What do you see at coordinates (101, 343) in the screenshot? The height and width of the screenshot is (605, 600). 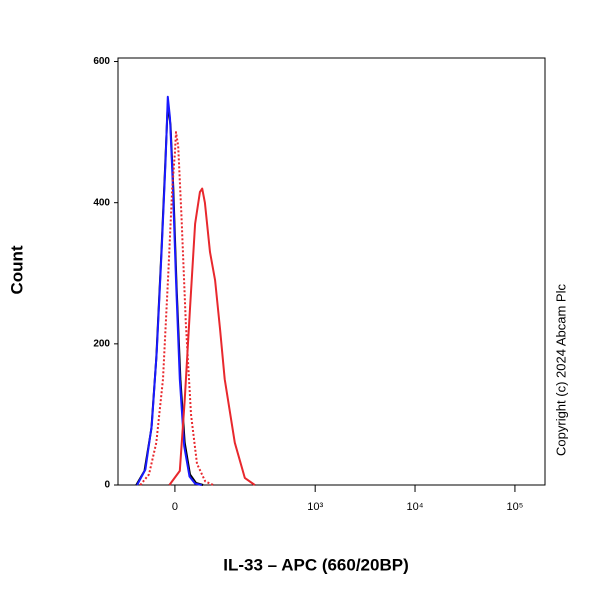 I see `y-tick-label: 200` at bounding box center [101, 343].